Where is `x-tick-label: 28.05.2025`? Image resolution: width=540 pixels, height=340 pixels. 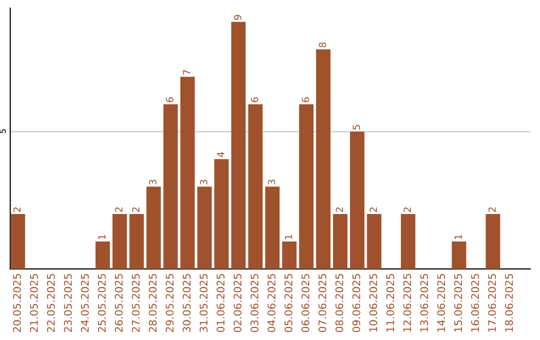 x-tick-label: 28.05.2025 is located at coordinates (152, 303).